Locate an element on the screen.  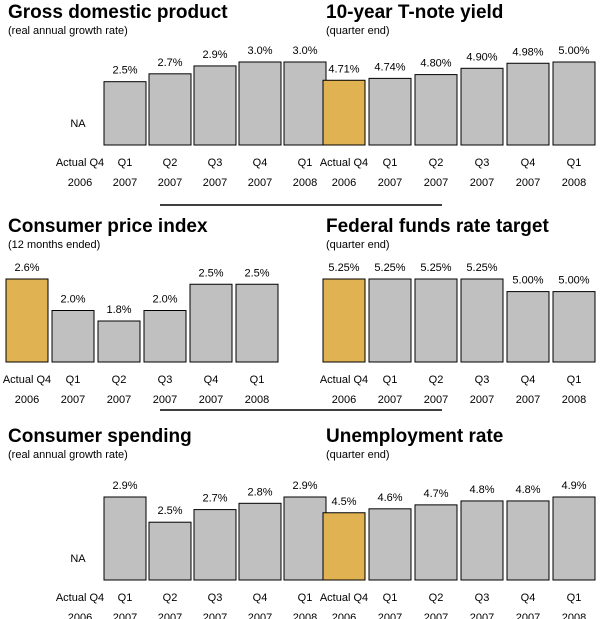
chart-subtitle: (12 months ended) is located at coordinates (54, 245).